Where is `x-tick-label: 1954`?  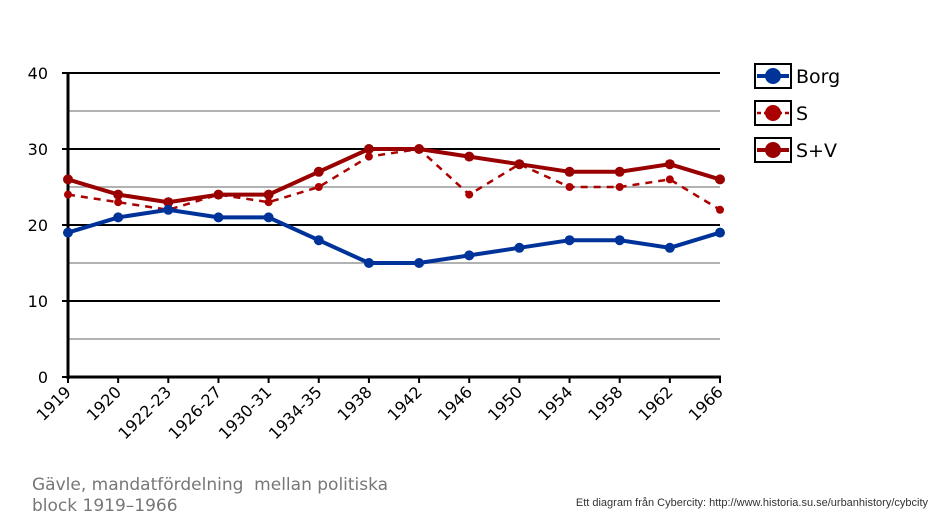
x-tick-label: 1954 is located at coordinates (555, 403).